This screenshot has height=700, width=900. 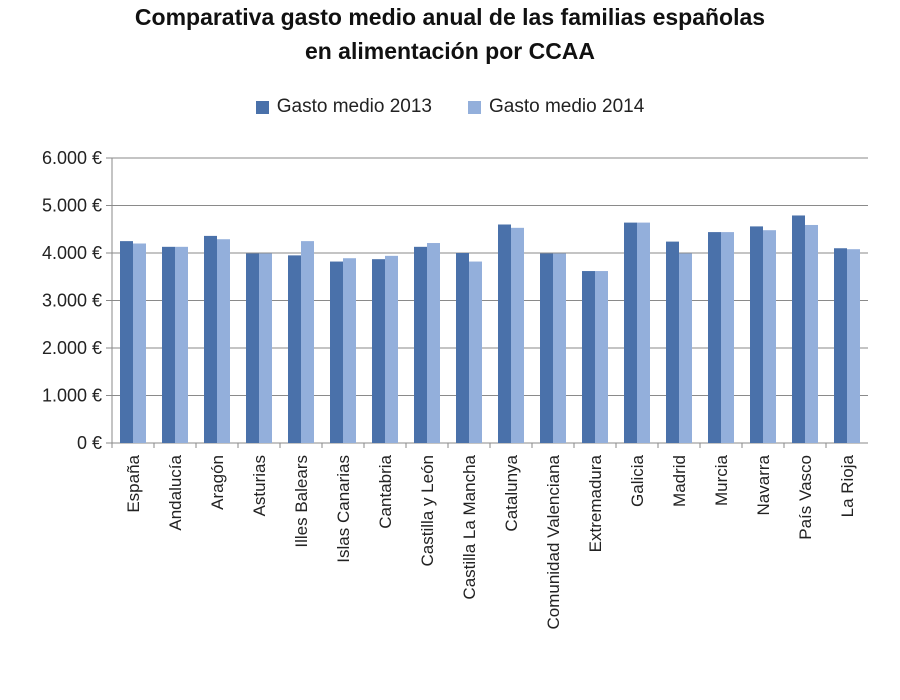 What do you see at coordinates (805, 497) in the screenshot?
I see `x-category-label: País Vasco` at bounding box center [805, 497].